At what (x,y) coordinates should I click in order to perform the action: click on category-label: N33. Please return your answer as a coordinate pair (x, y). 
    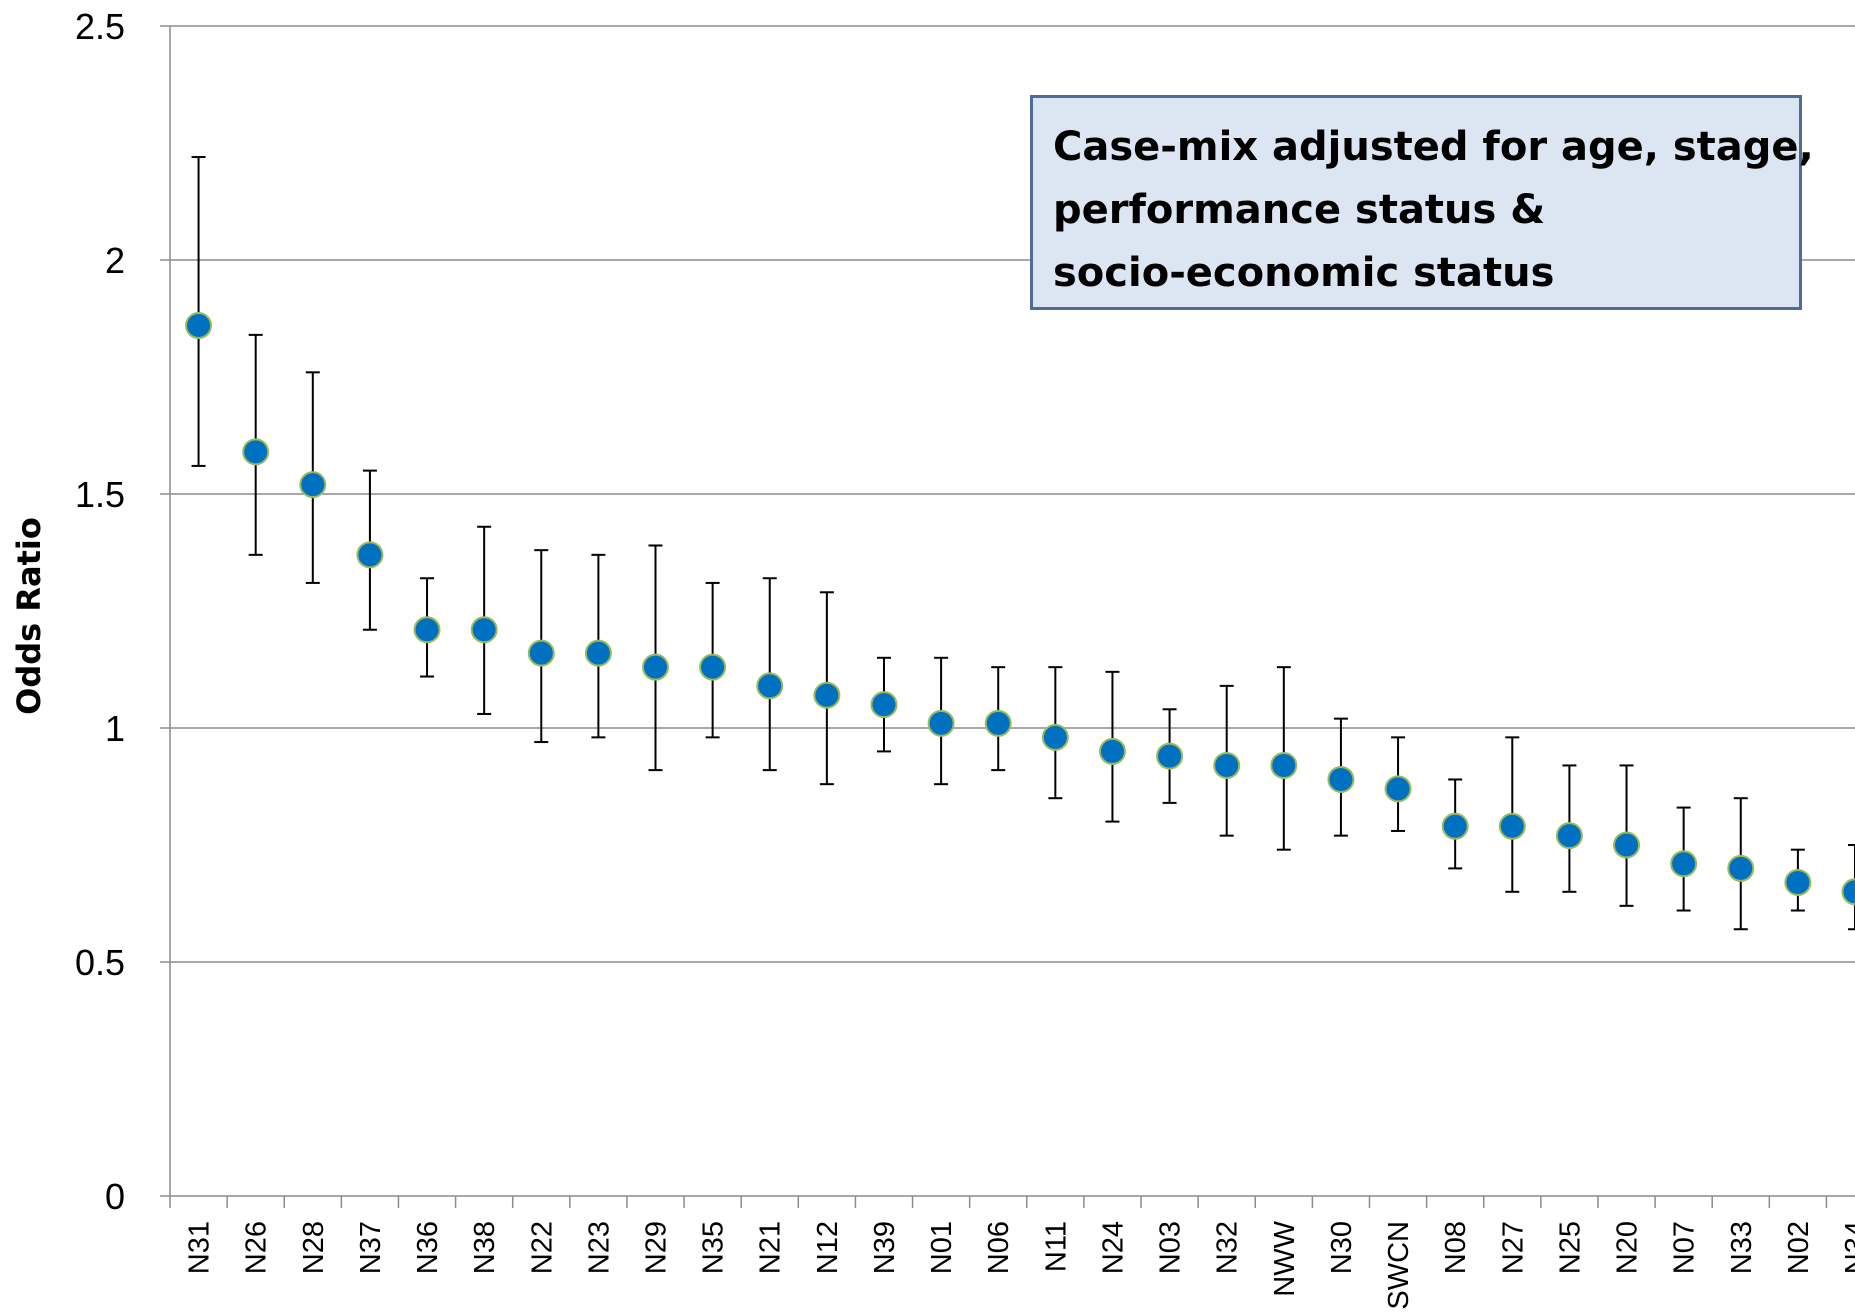
    Looking at the image, I should click on (1742, 1247).